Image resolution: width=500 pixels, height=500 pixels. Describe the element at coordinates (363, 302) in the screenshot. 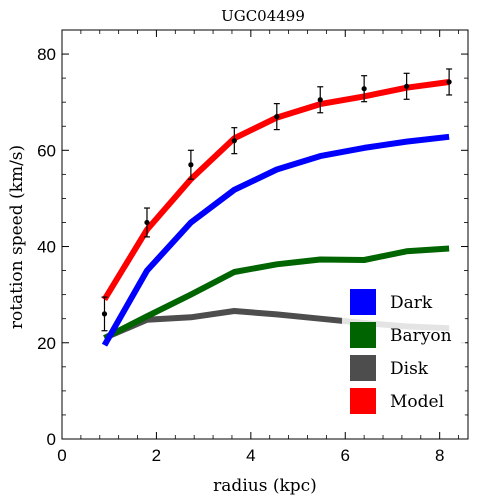

I see `legend-swatch-dark` at that location.